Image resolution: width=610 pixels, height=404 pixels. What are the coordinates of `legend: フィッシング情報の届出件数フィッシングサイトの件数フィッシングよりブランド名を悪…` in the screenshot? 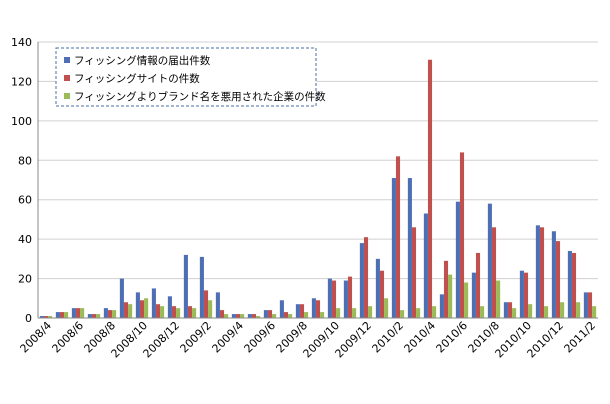 It's located at (190, 77).